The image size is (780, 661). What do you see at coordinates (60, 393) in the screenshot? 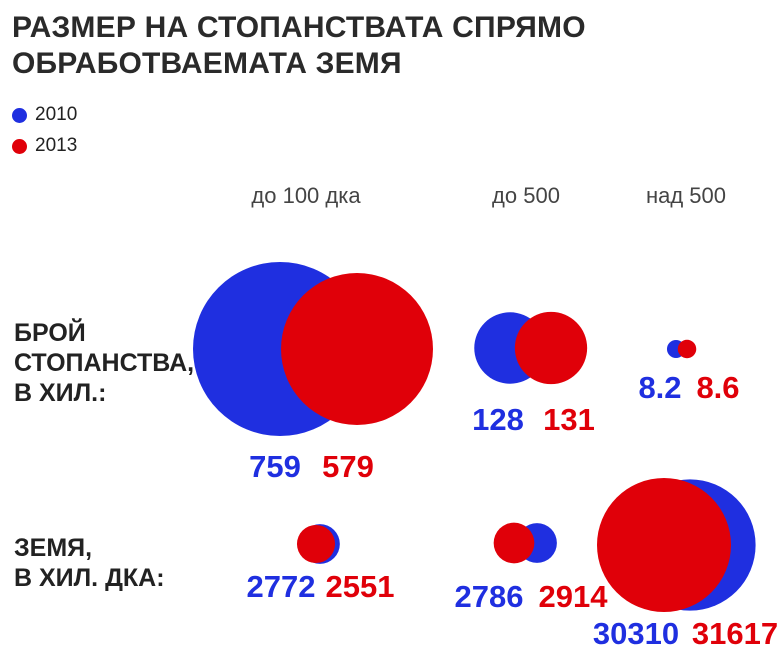
I see `row-label-farms-line-3: В ХИЛ.:` at bounding box center [60, 393].